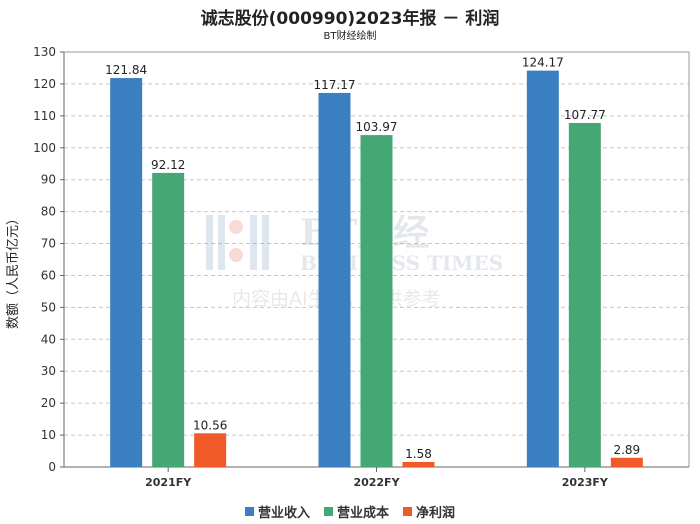  I want to click on data-label: 10.56, so click(210, 425).